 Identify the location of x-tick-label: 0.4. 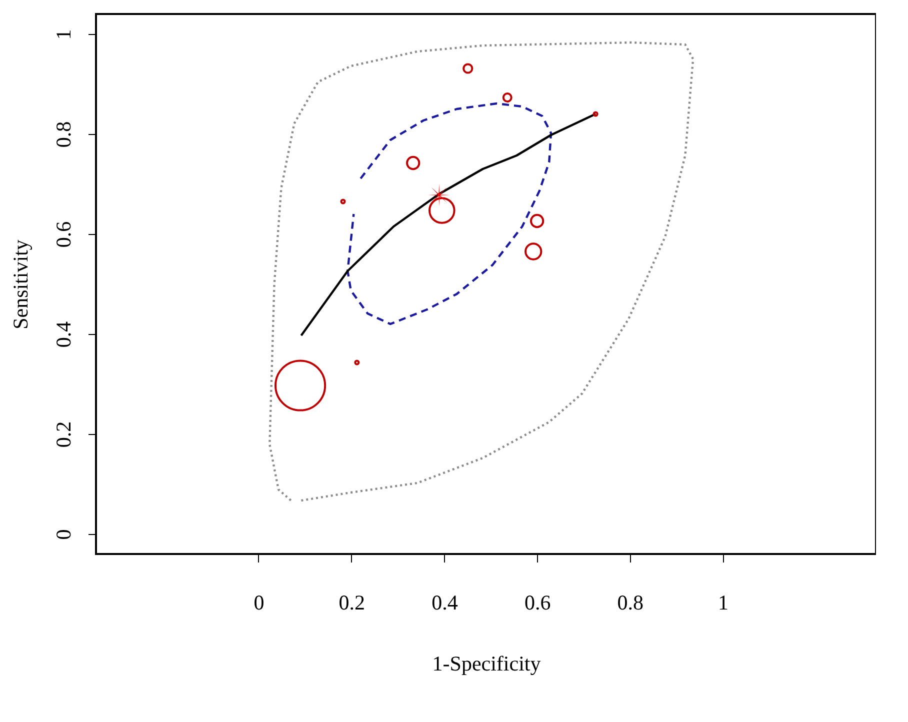
(445, 602).